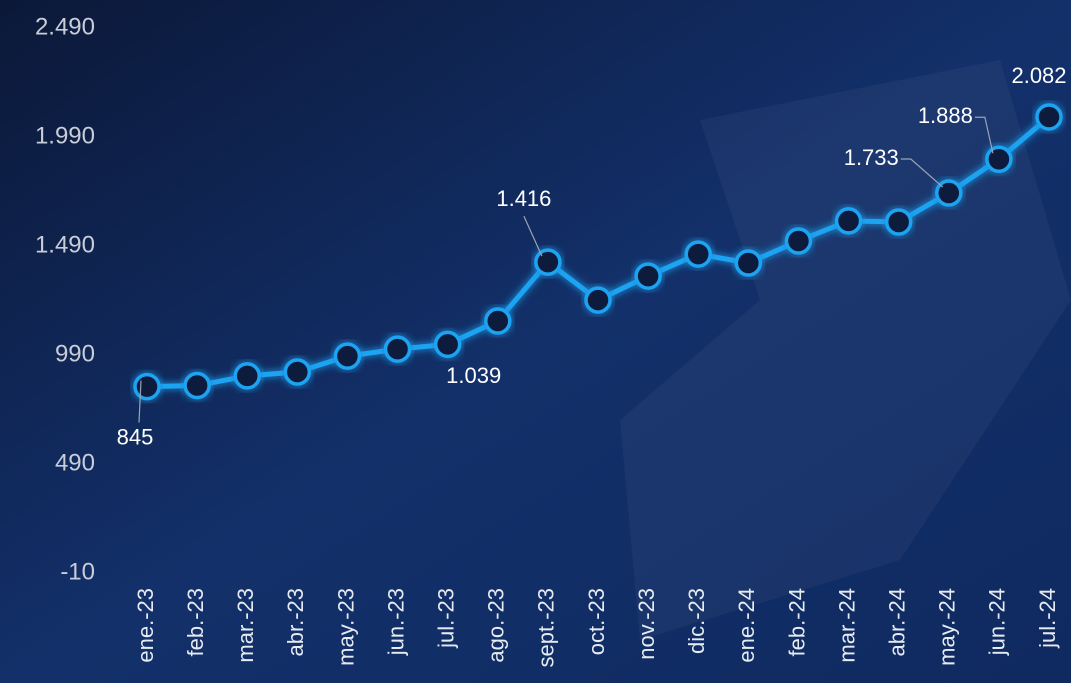 The height and width of the screenshot is (683, 1071). What do you see at coordinates (871, 157) in the screenshot?
I see `value-label: 1.733` at bounding box center [871, 157].